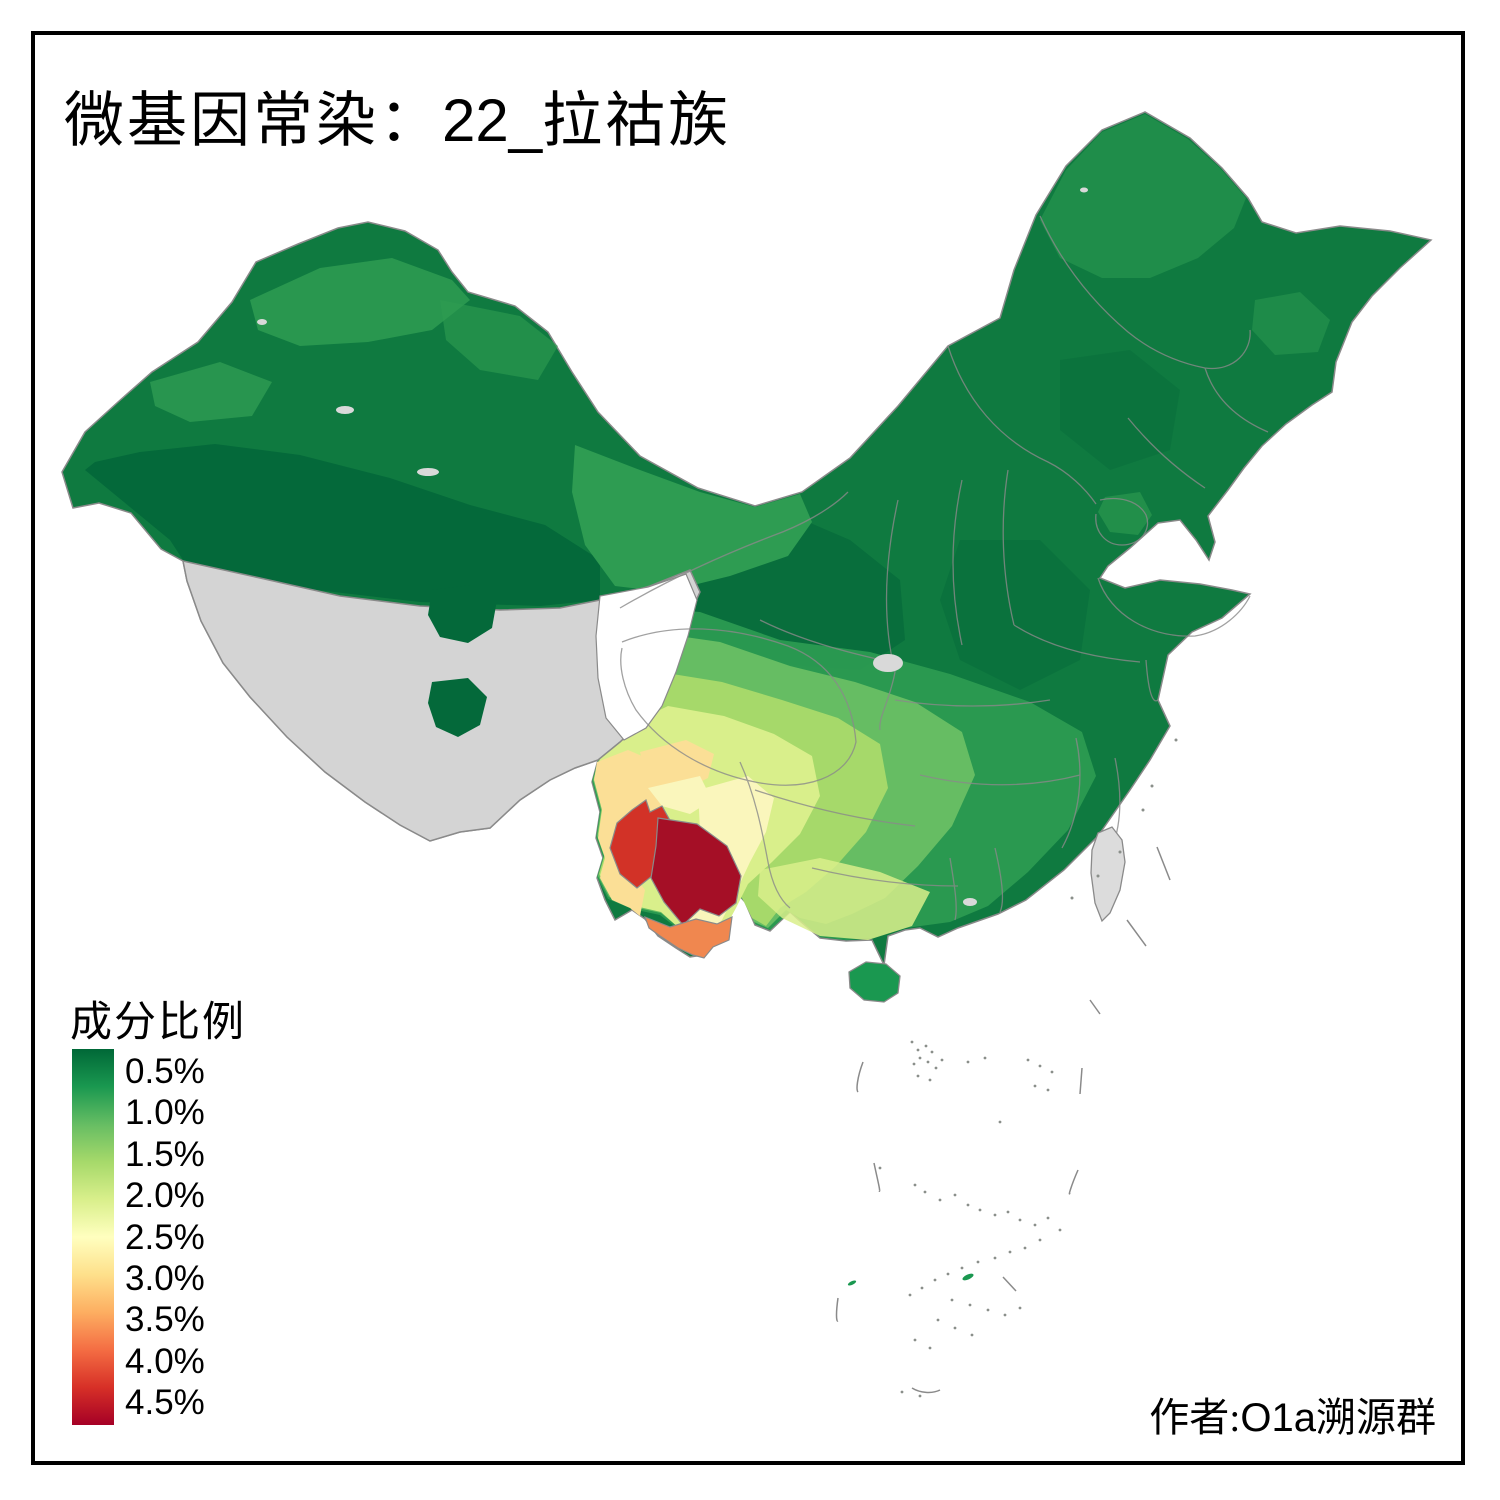 The height and width of the screenshot is (1500, 1500). Describe the element at coordinates (852, 1283) in the screenshot. I see `green-islet-west` at that location.